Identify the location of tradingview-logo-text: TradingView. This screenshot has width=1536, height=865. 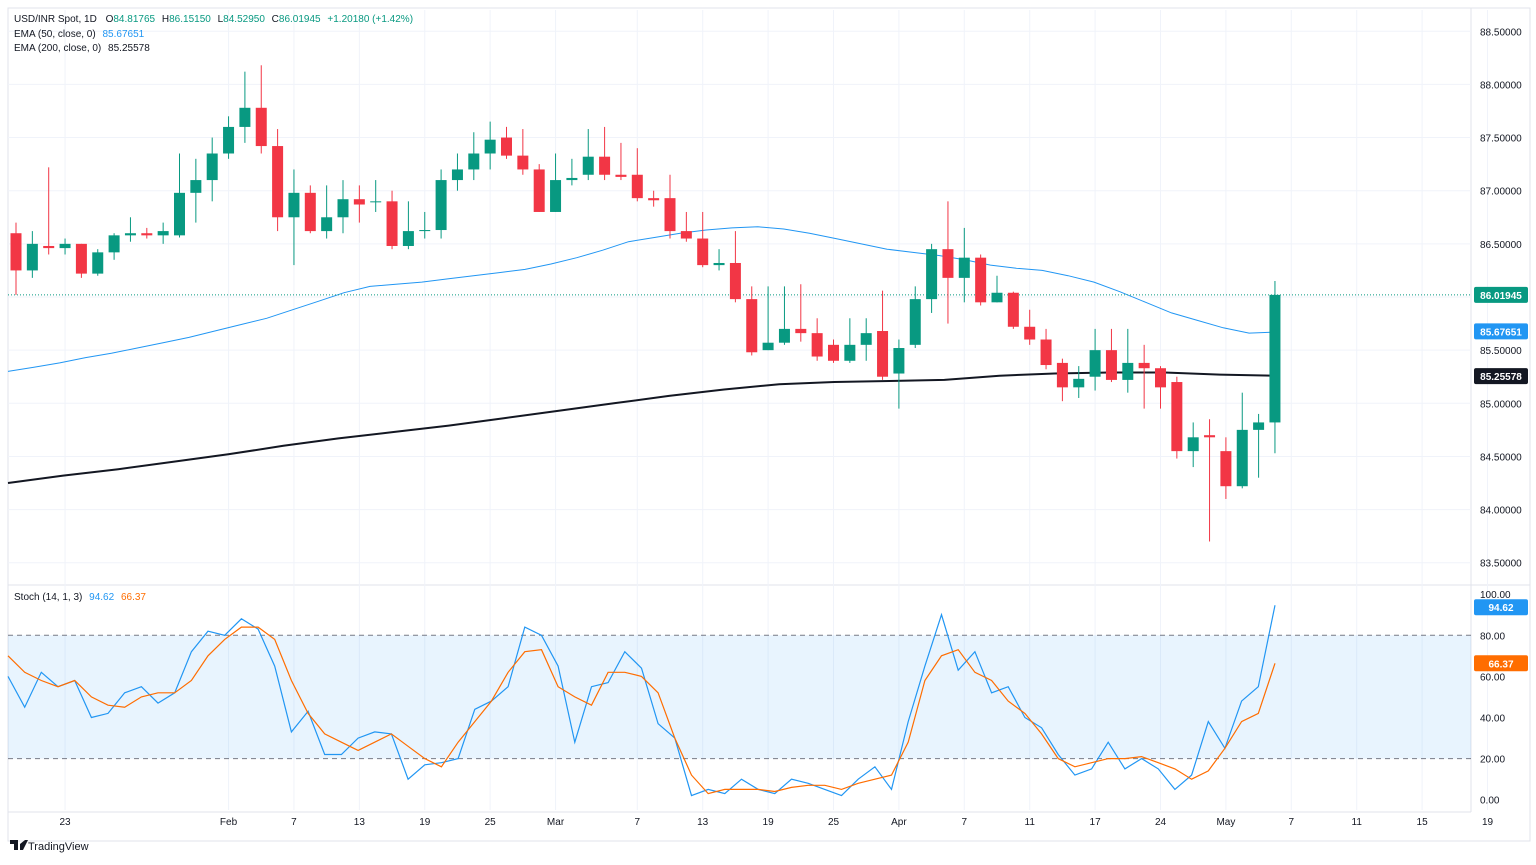
(58, 847).